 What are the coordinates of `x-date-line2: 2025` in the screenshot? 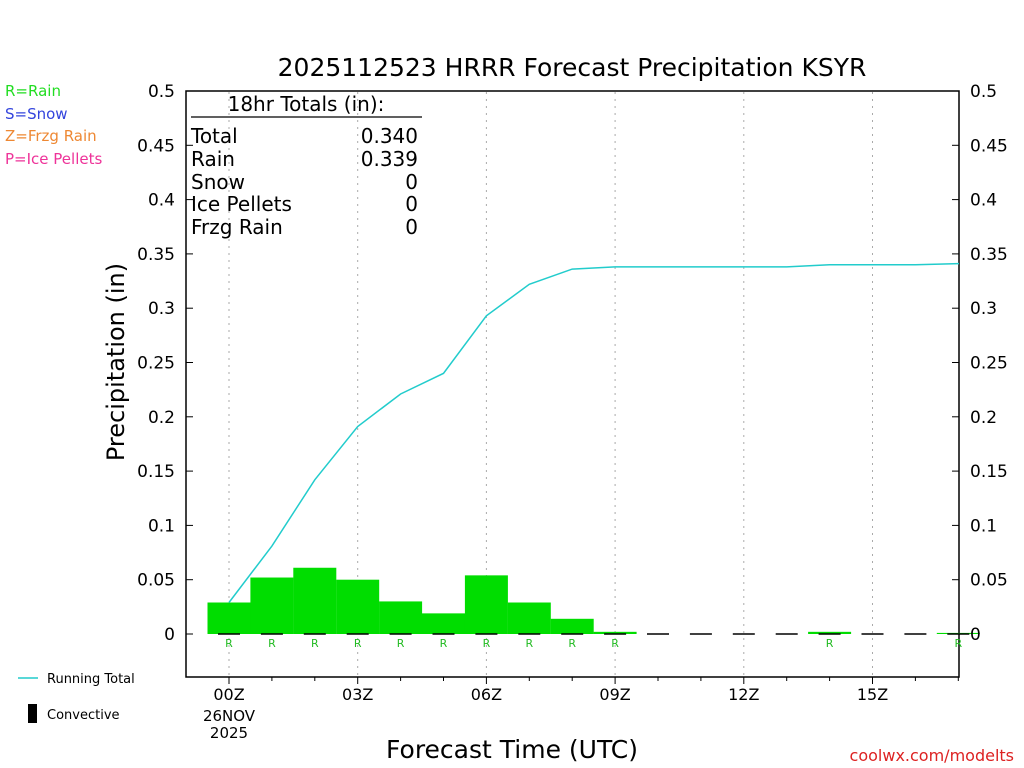 It's located at (229, 733).